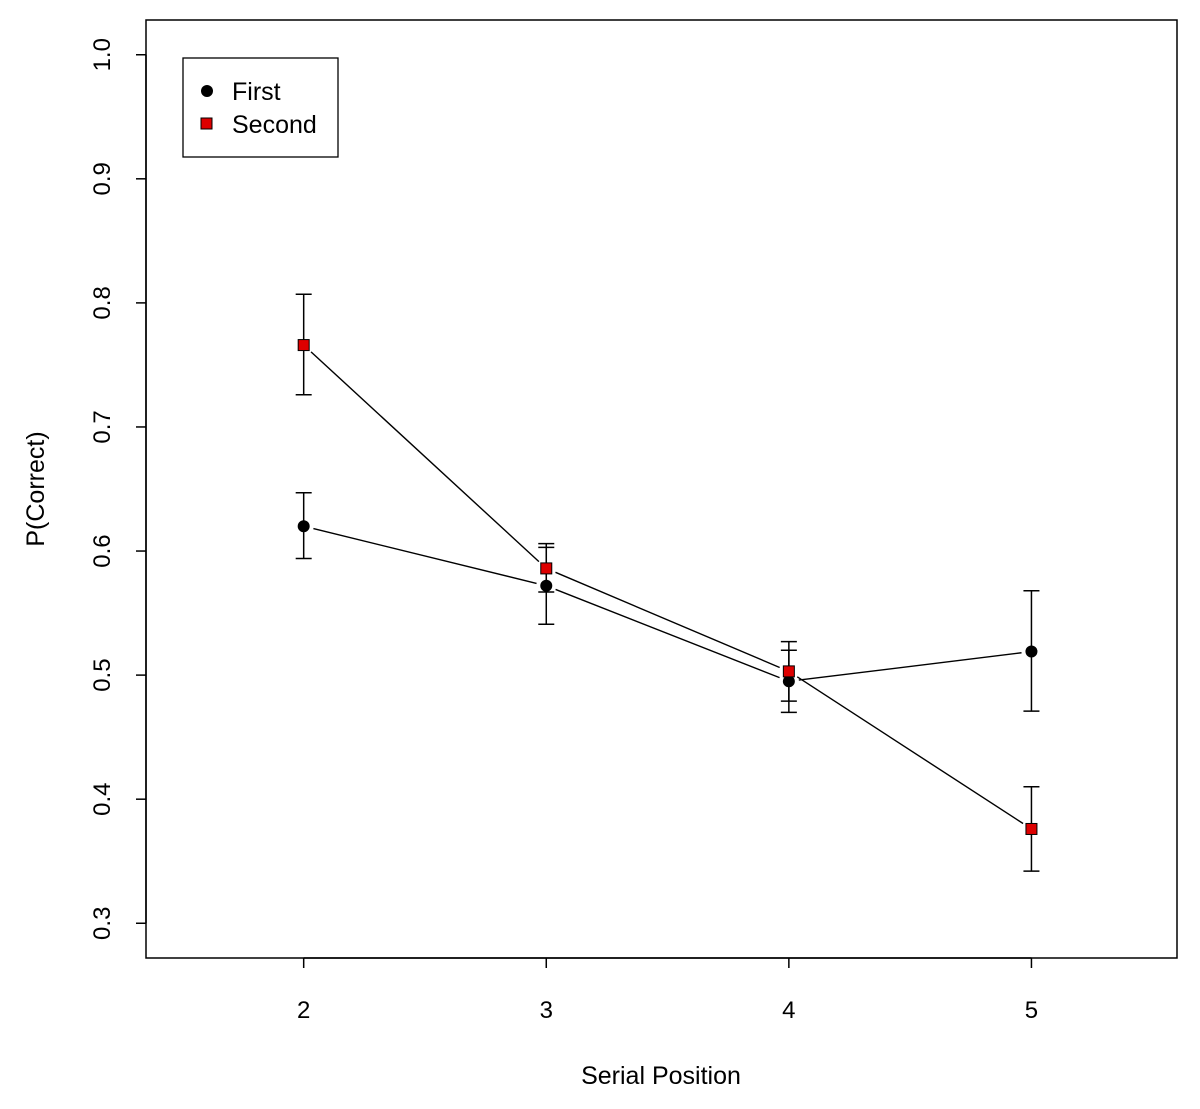  Describe the element at coordinates (102, 674) in the screenshot. I see `y-tick-label: 0.5` at that location.